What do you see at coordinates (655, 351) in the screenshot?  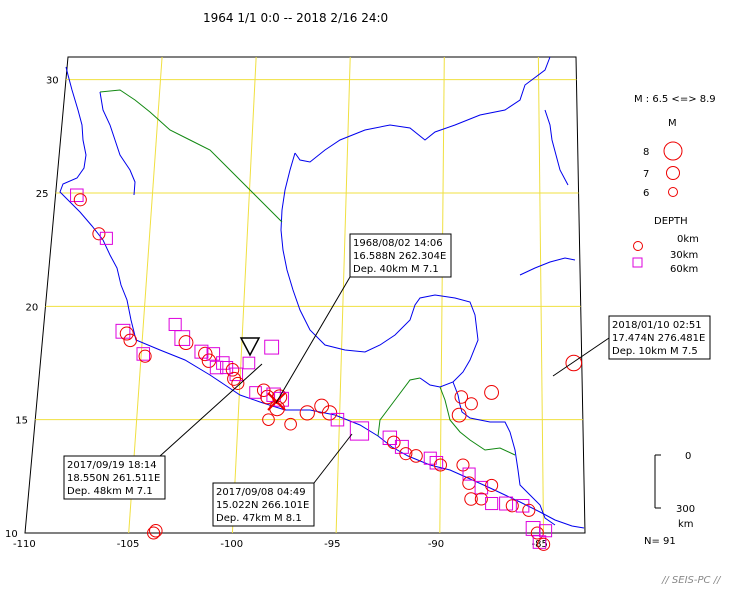 I see `callout-line: Dep. 10km M 7.5` at bounding box center [655, 351].